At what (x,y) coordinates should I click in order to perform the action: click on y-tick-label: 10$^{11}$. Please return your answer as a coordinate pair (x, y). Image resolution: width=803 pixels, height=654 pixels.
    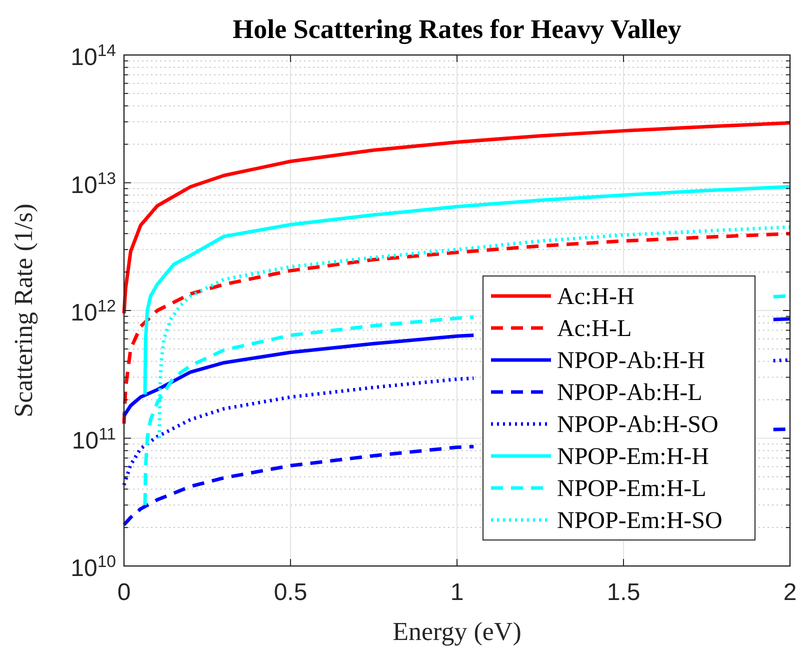
    Looking at the image, I should click on (94, 439).